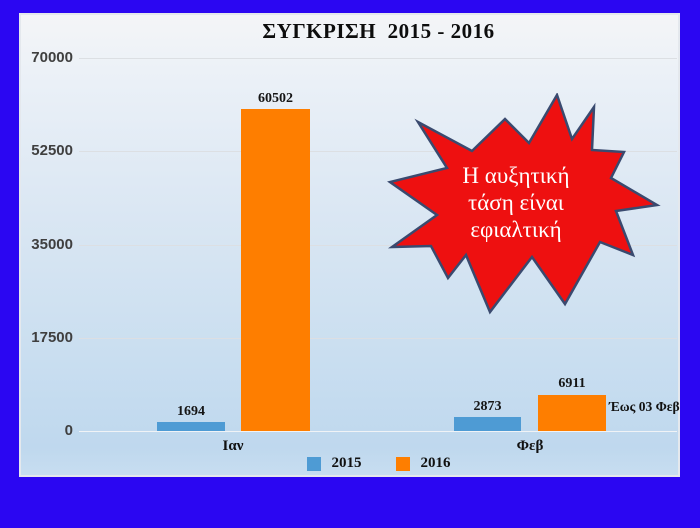 This screenshot has height=528, width=700. I want to click on annotation-text: Η αυξητική τάση είναι εφιαλτική, so click(516, 202).